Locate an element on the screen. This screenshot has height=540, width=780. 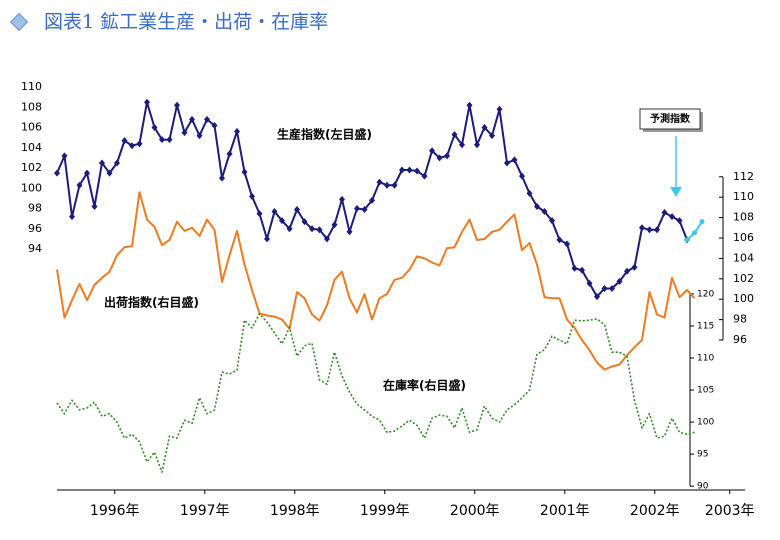
chart-title: 図表1 鉱工業生産・出荷・在庫率 is located at coordinates (186, 22).